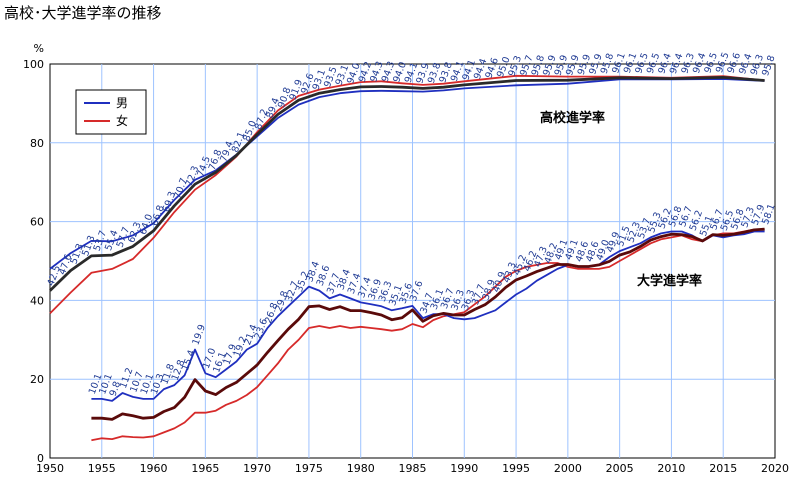 Image resolution: width=801 pixels, height=503 pixels. Describe the element at coordinates (620, 468) in the screenshot. I see `x-tick-label: 2005` at that location.